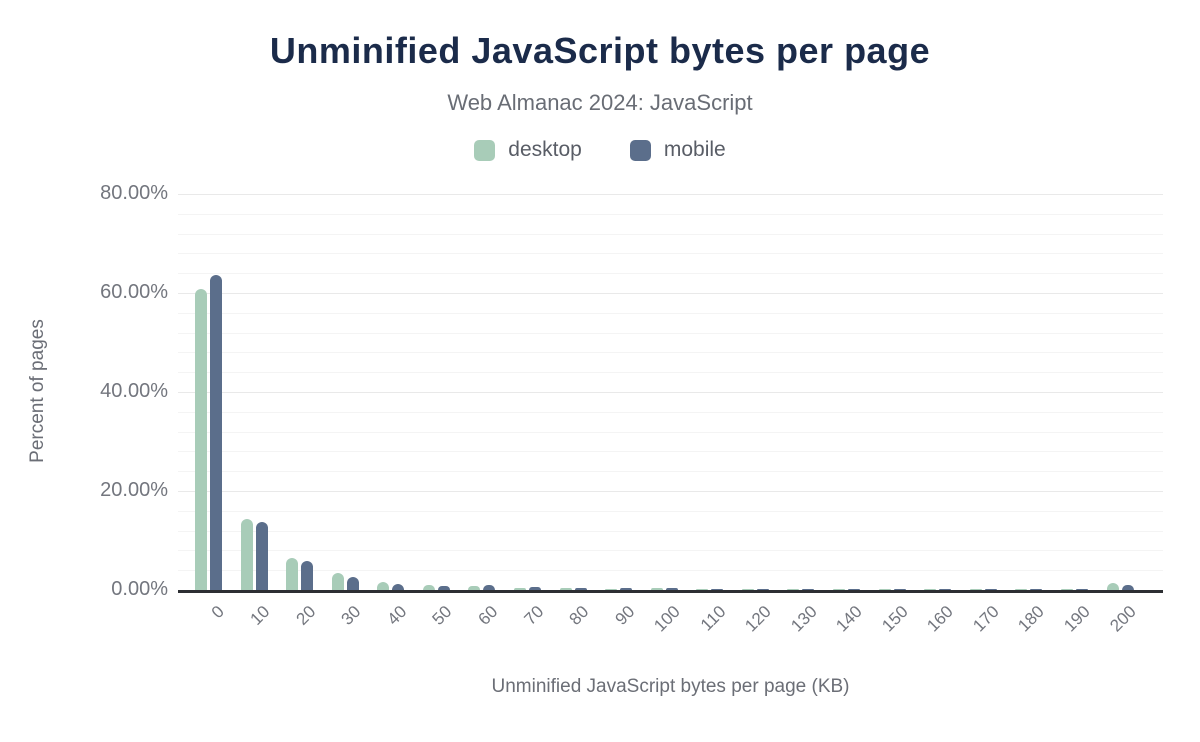 This screenshot has width=1200, height=742. Describe the element at coordinates (545, 149) in the screenshot. I see `legend-label: desktop` at that location.